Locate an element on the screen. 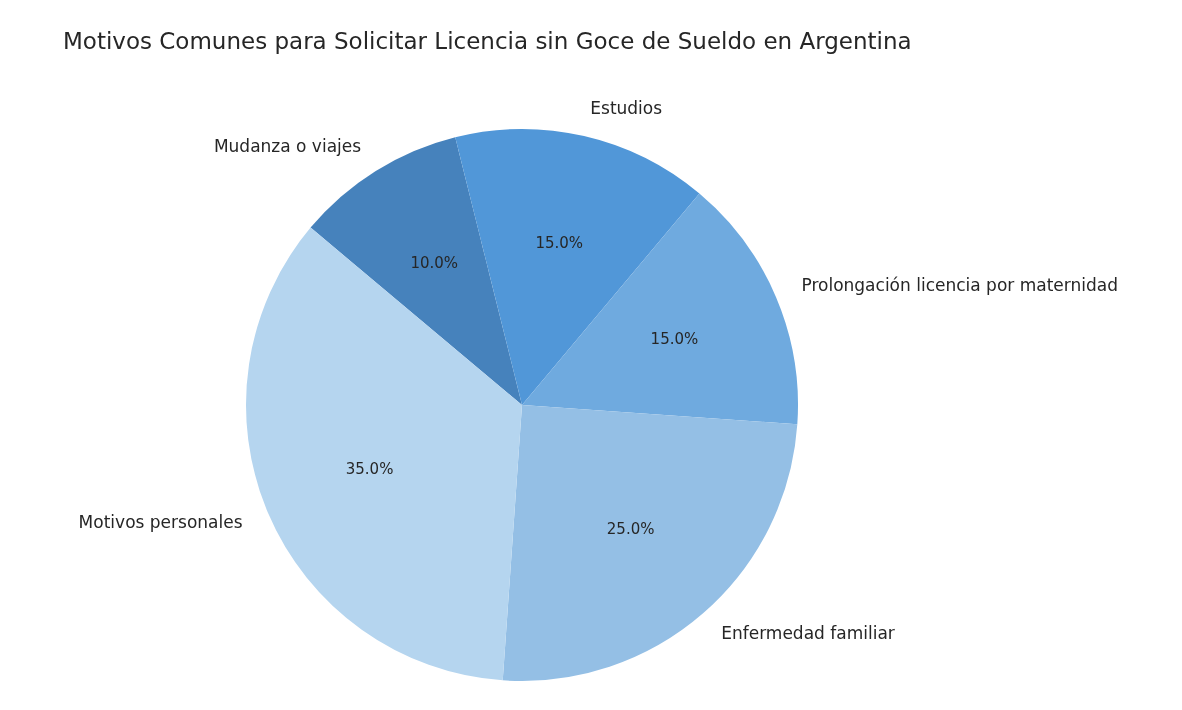 This screenshot has width=1182, height=710. slice-label: Mudanza o viajes is located at coordinates (287, 145).